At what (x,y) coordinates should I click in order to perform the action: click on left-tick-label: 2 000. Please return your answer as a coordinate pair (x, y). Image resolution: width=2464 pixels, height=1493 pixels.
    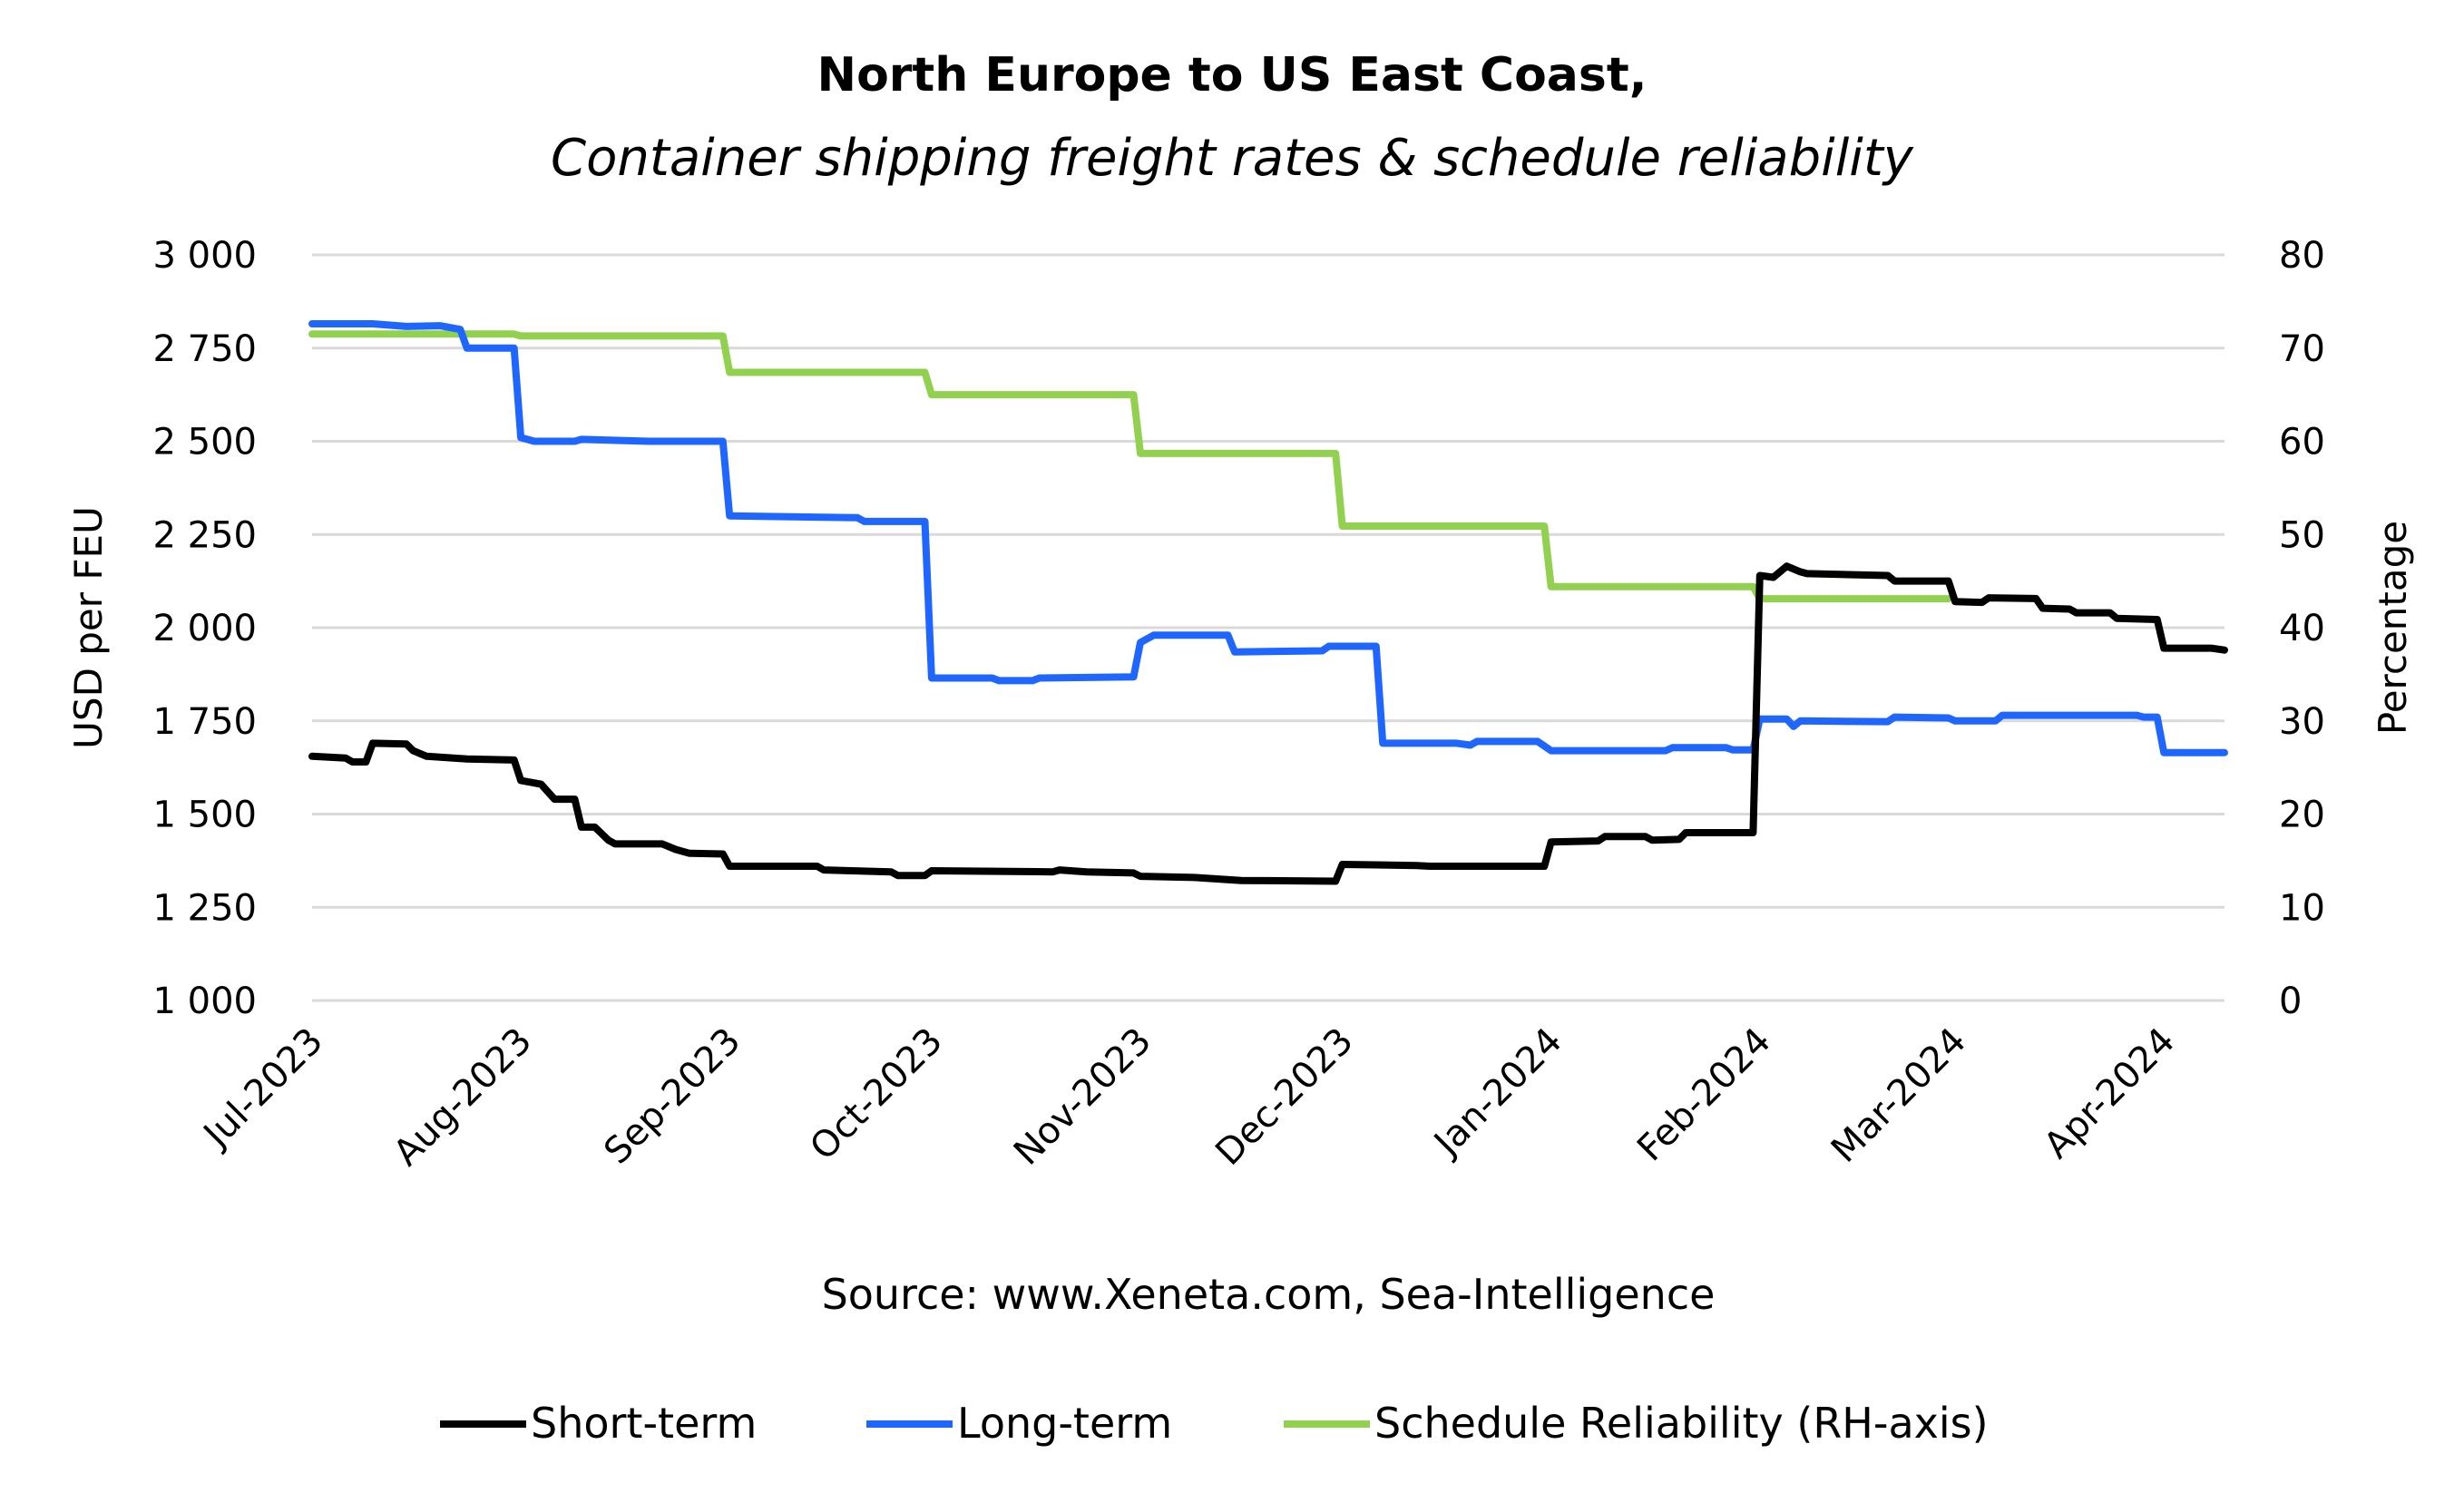
    Looking at the image, I should click on (204, 628).